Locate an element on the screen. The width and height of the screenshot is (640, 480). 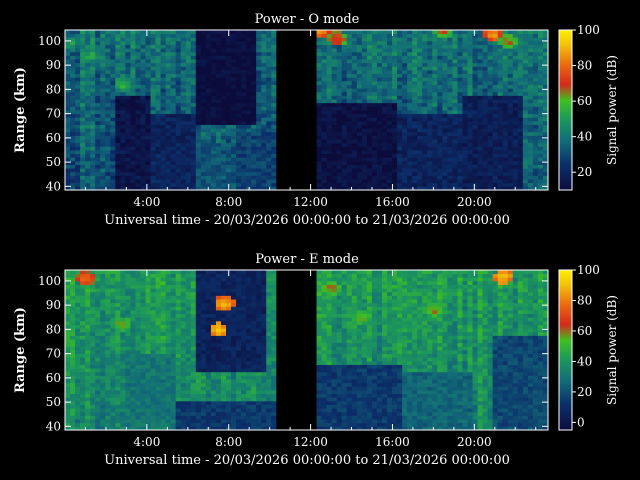
y-tick-label: 100 is located at coordinates (49, 41).